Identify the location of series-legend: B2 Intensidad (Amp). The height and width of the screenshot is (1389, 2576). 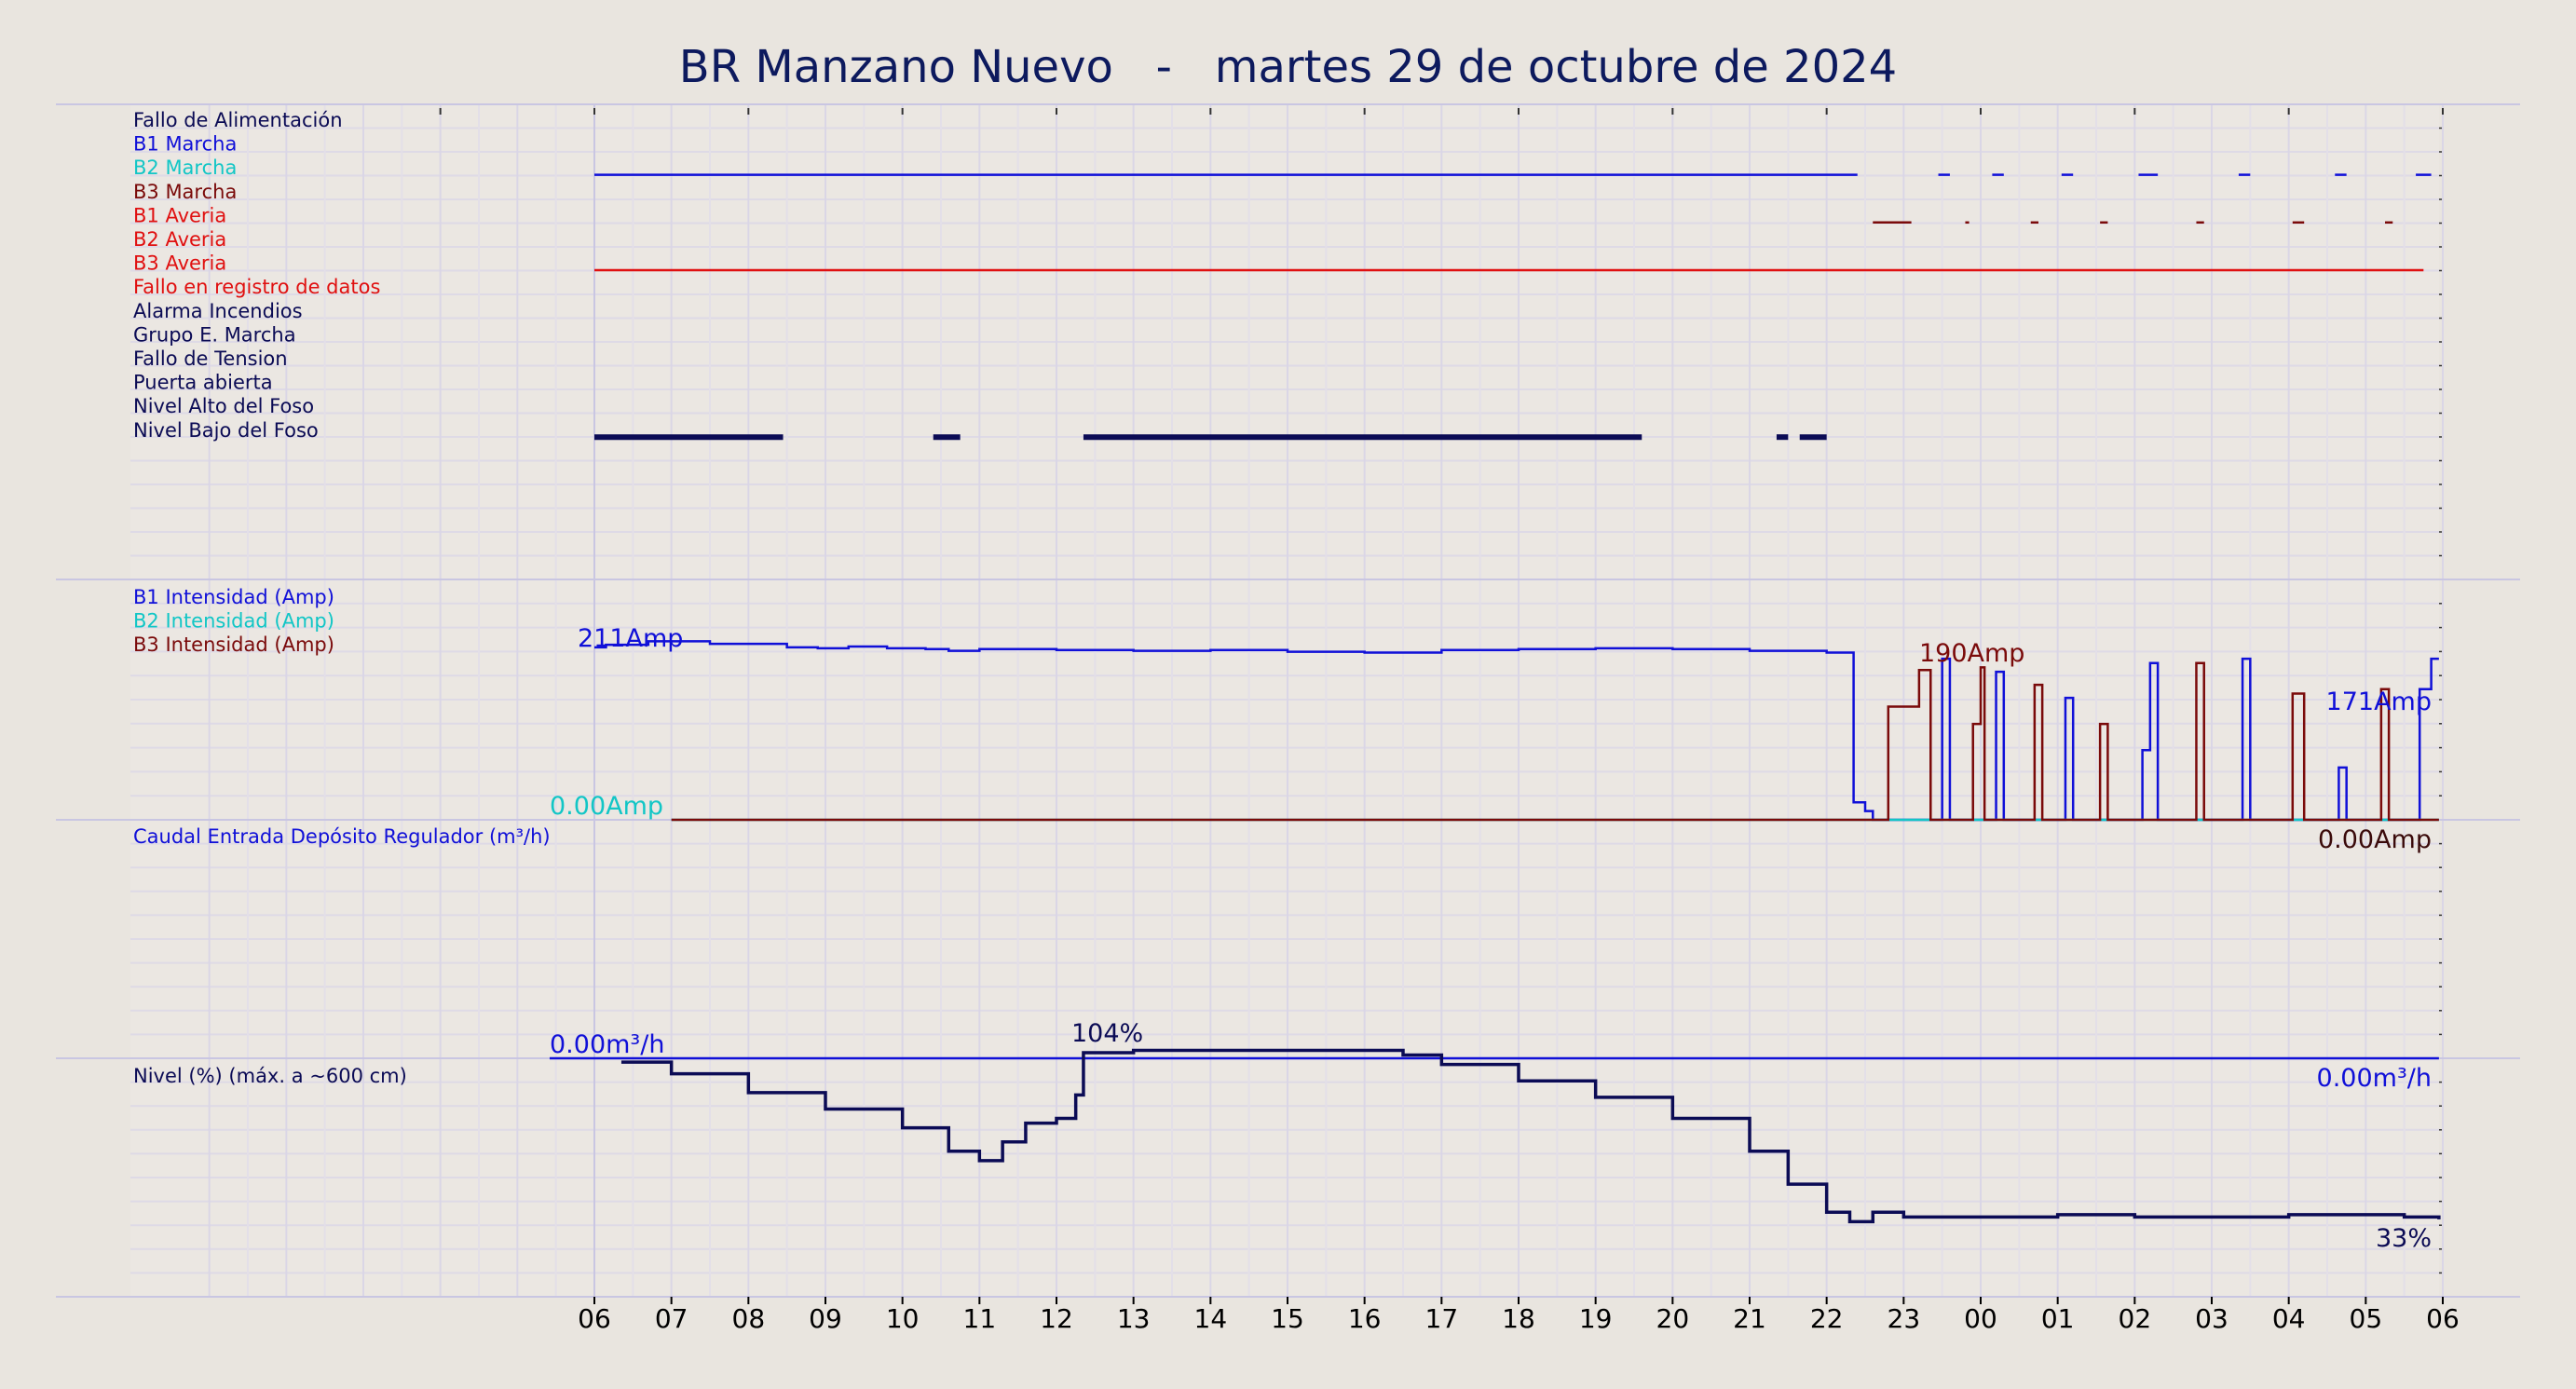
(233, 621).